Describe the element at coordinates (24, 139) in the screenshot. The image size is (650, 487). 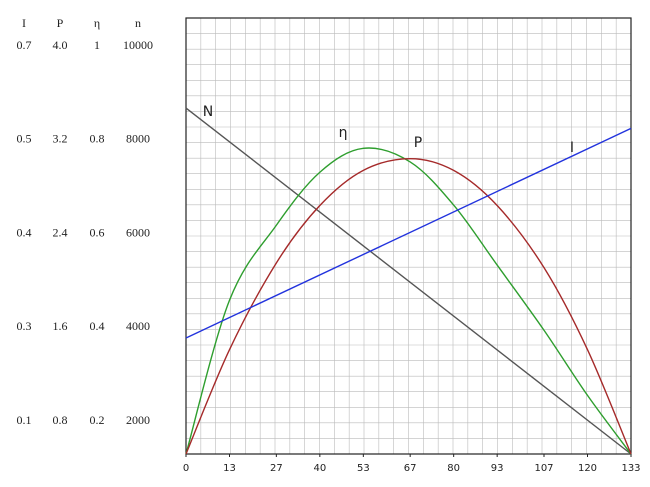
I see `y-tick-label: 0.5` at that location.